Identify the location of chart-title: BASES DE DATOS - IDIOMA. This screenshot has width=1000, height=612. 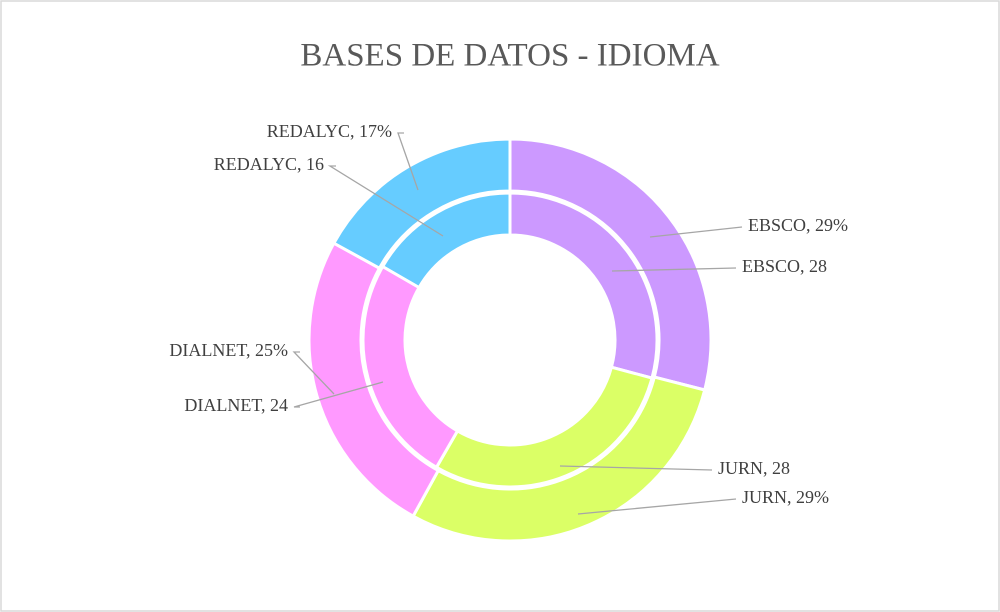
(509, 56).